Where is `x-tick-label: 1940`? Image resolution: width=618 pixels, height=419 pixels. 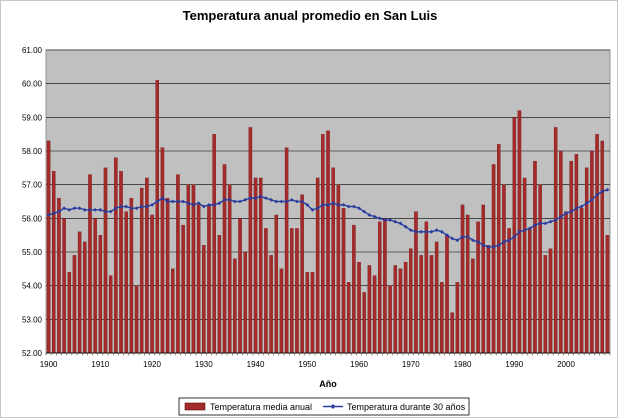 x-tick-label: 1940 is located at coordinates (256, 364).